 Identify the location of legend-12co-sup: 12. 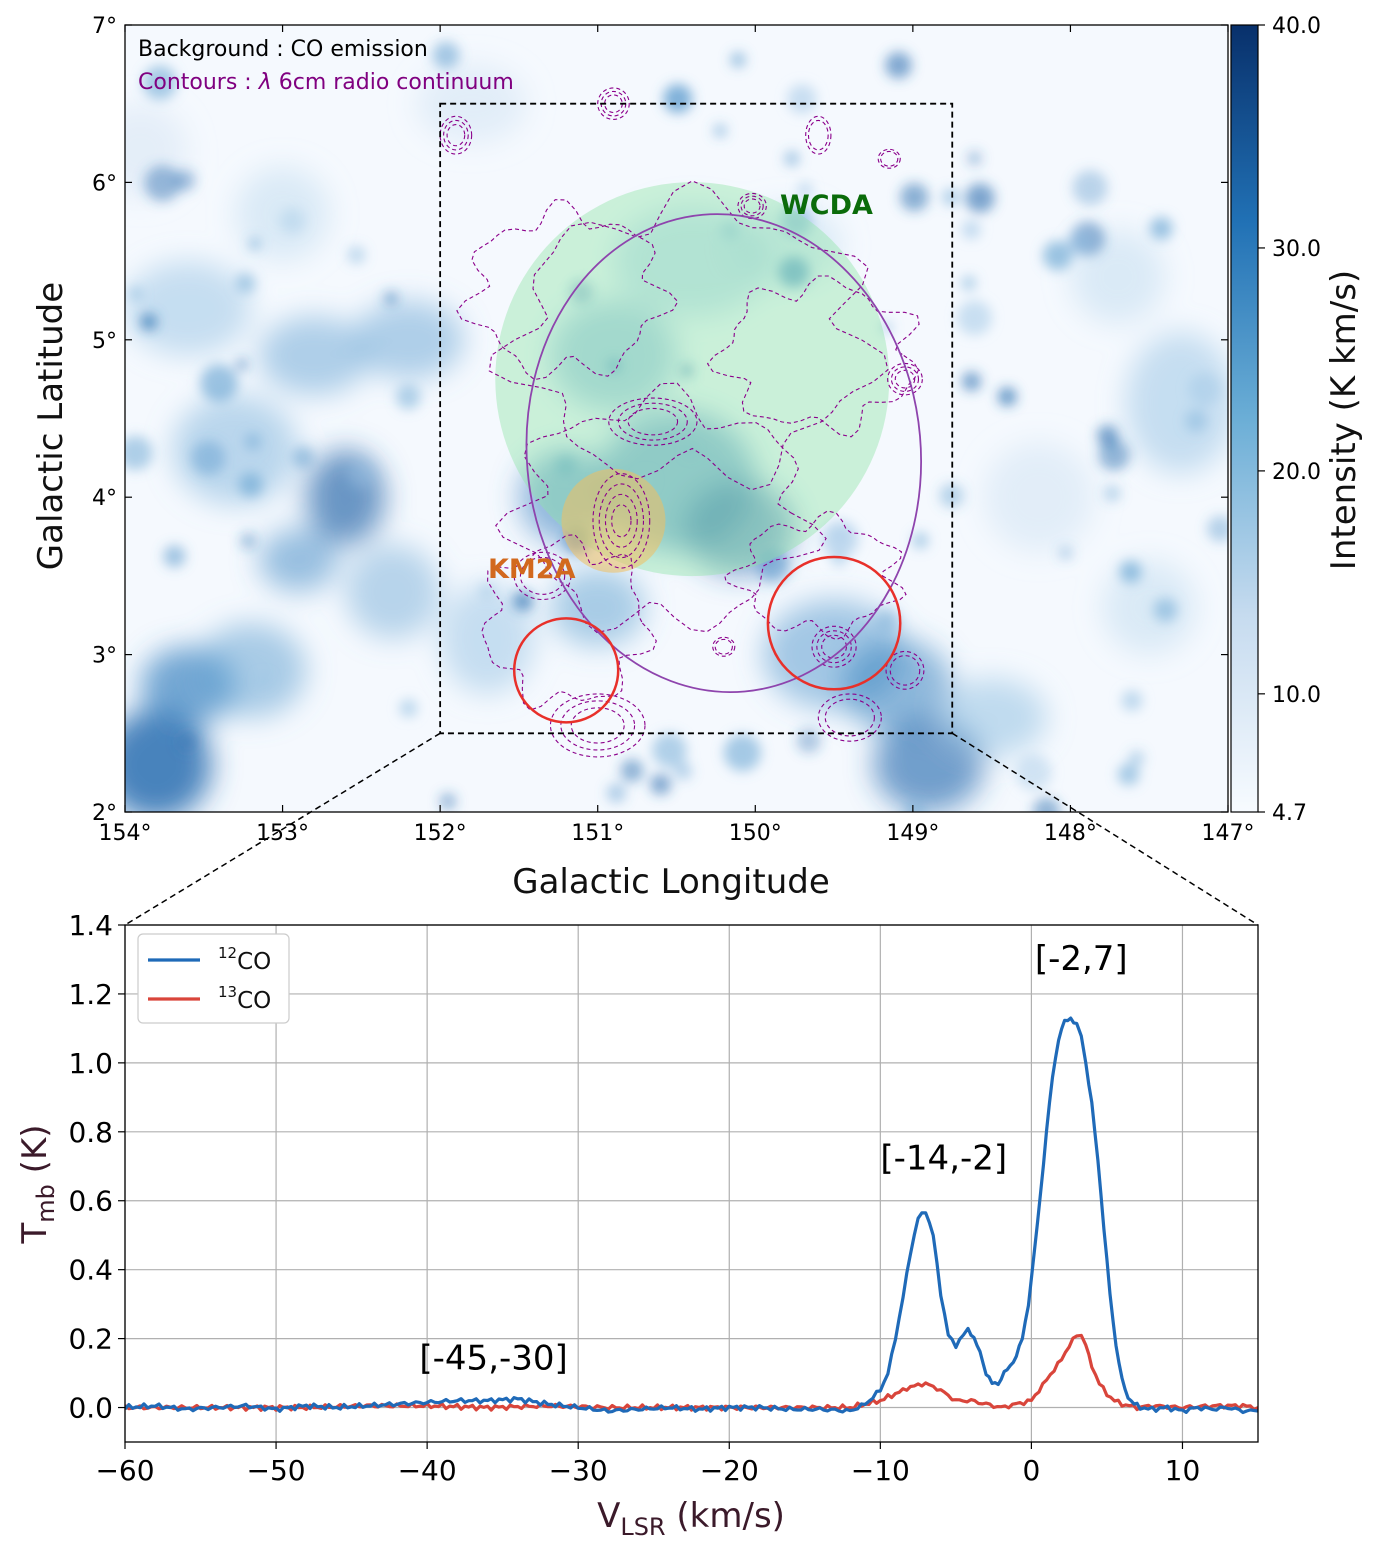
(227, 953).